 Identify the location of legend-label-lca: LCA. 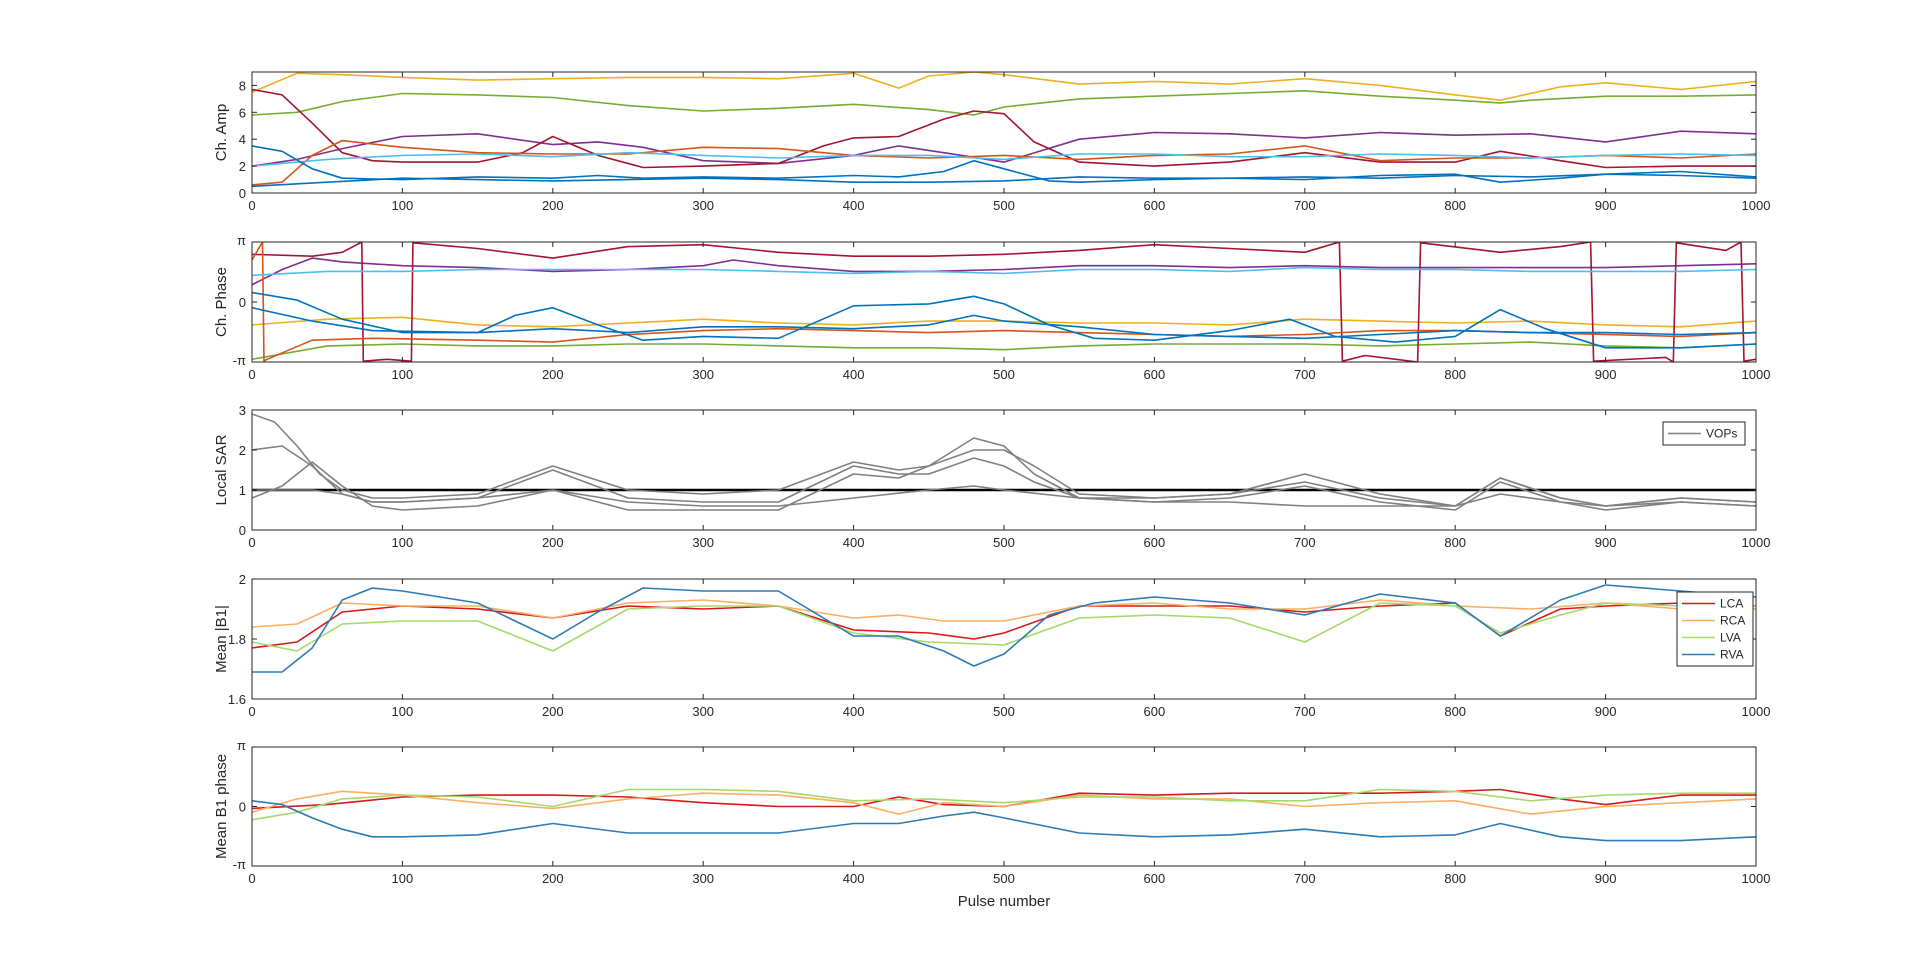
(1731, 604).